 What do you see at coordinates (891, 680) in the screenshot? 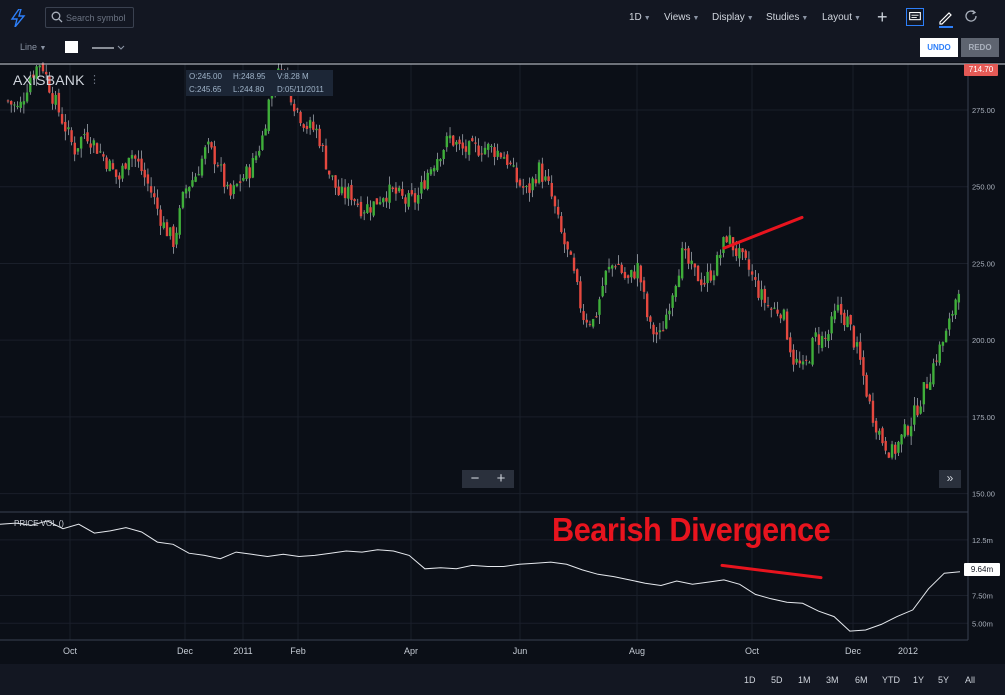
I see `range-button-ytd: YTD` at bounding box center [891, 680].